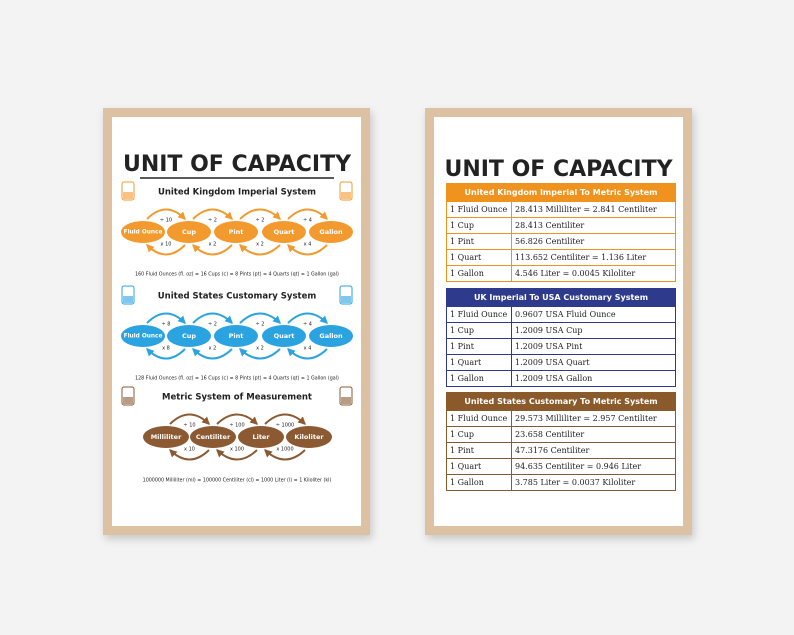 The width and height of the screenshot is (794, 635). What do you see at coordinates (561, 314) in the screenshot?
I see `table-row: 1 Fluid Ounce 0.9607 USA Fluid Ounce` at bounding box center [561, 314].